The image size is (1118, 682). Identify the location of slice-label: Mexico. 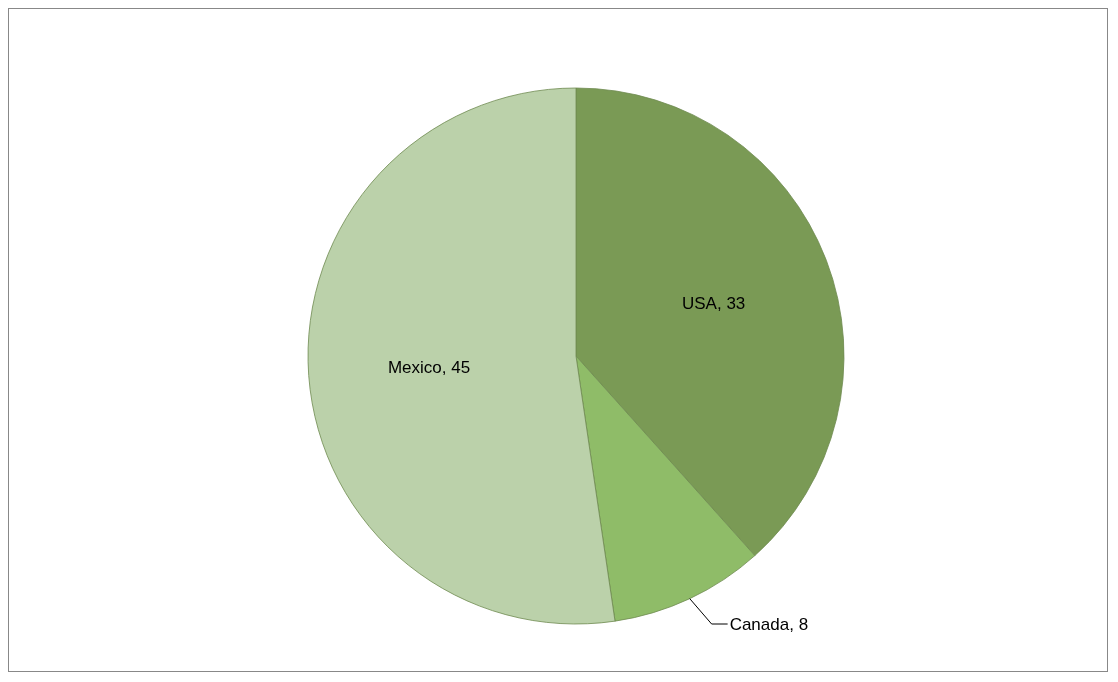
(414, 367).